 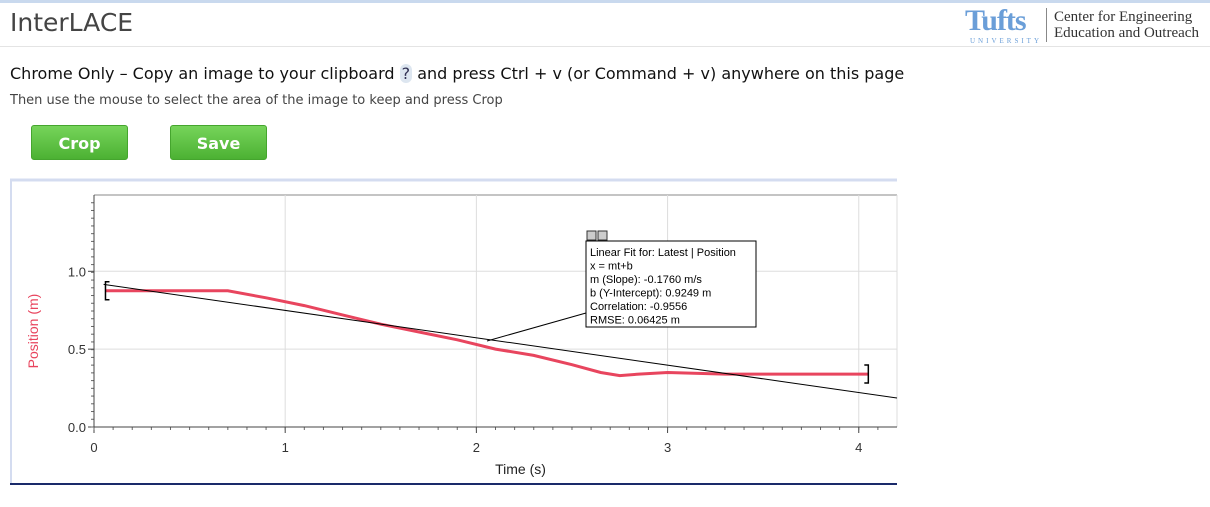 I want to click on x-tick-label: 0, so click(x=93, y=447).